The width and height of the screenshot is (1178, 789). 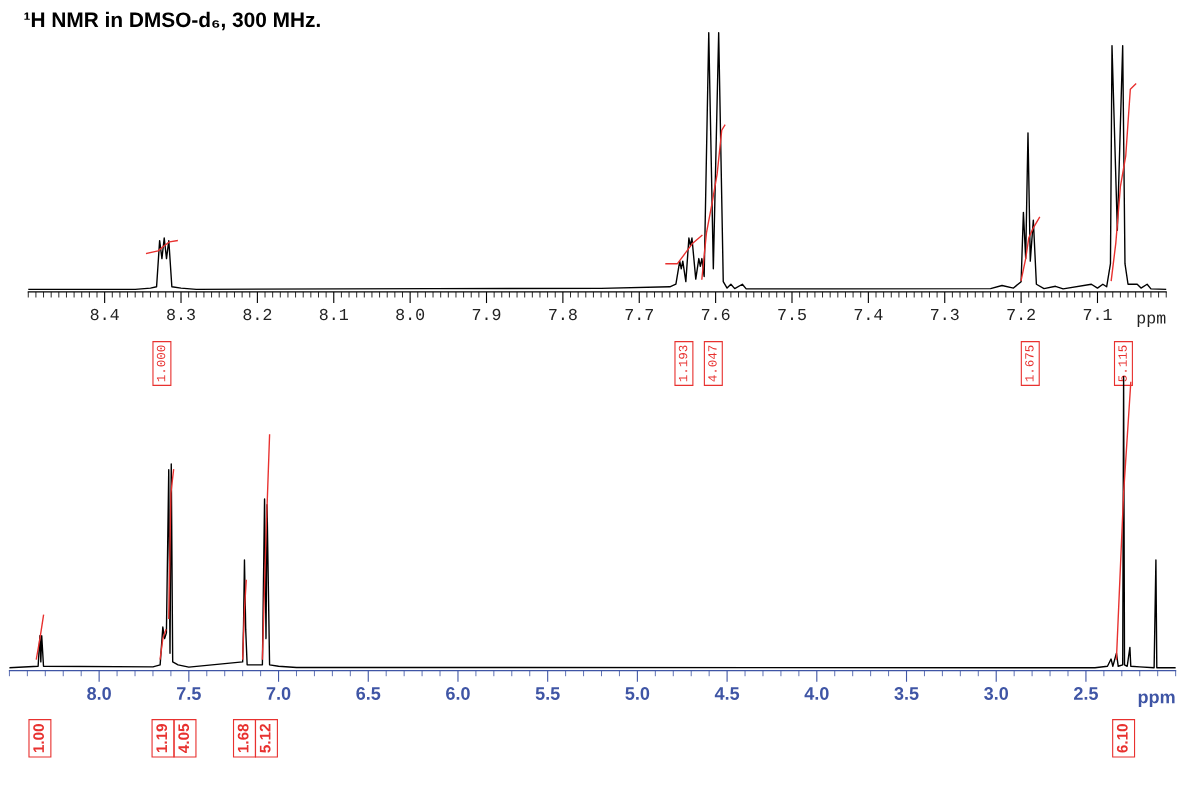 What do you see at coordinates (486, 314) in the screenshot?
I see `x-tick-label: 7.9` at bounding box center [486, 314].